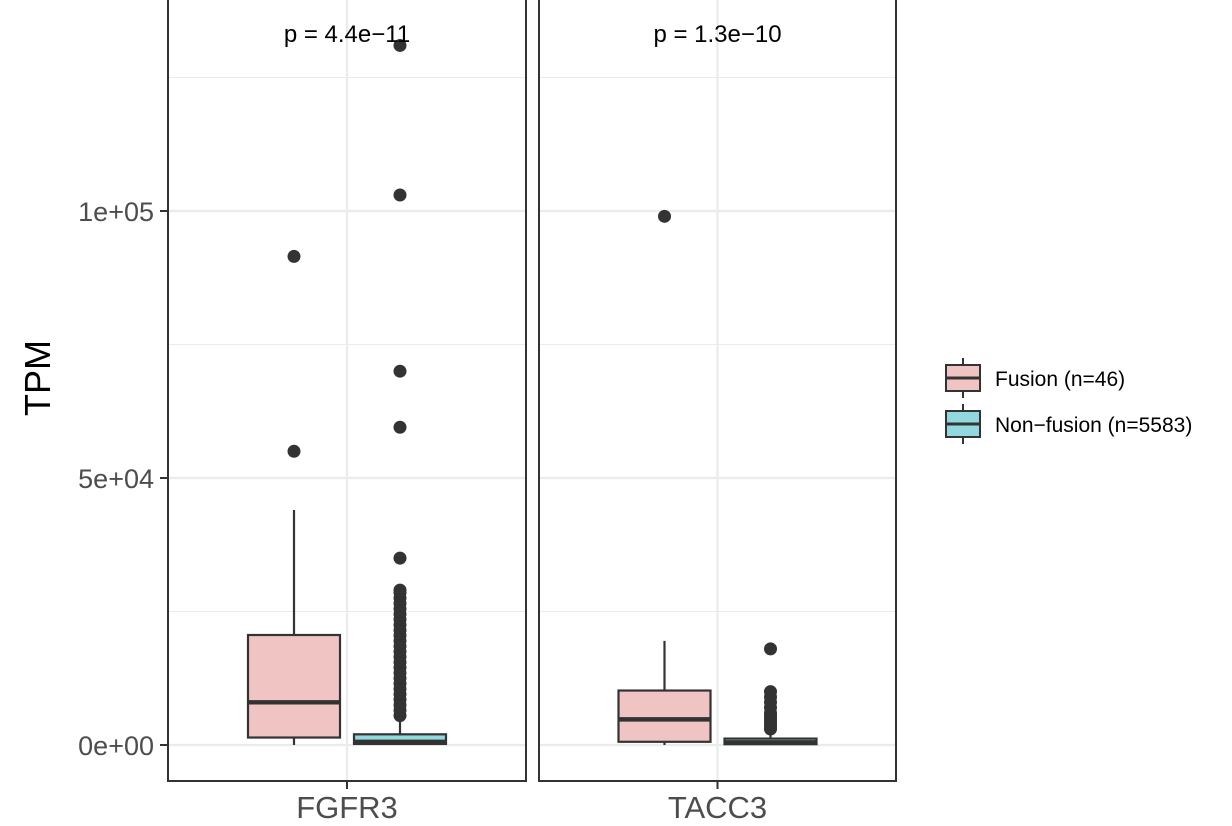  Describe the element at coordinates (1068, 401) in the screenshot. I see `legend: Fusion (n=46) Non−fusion (n=5583)` at that location.